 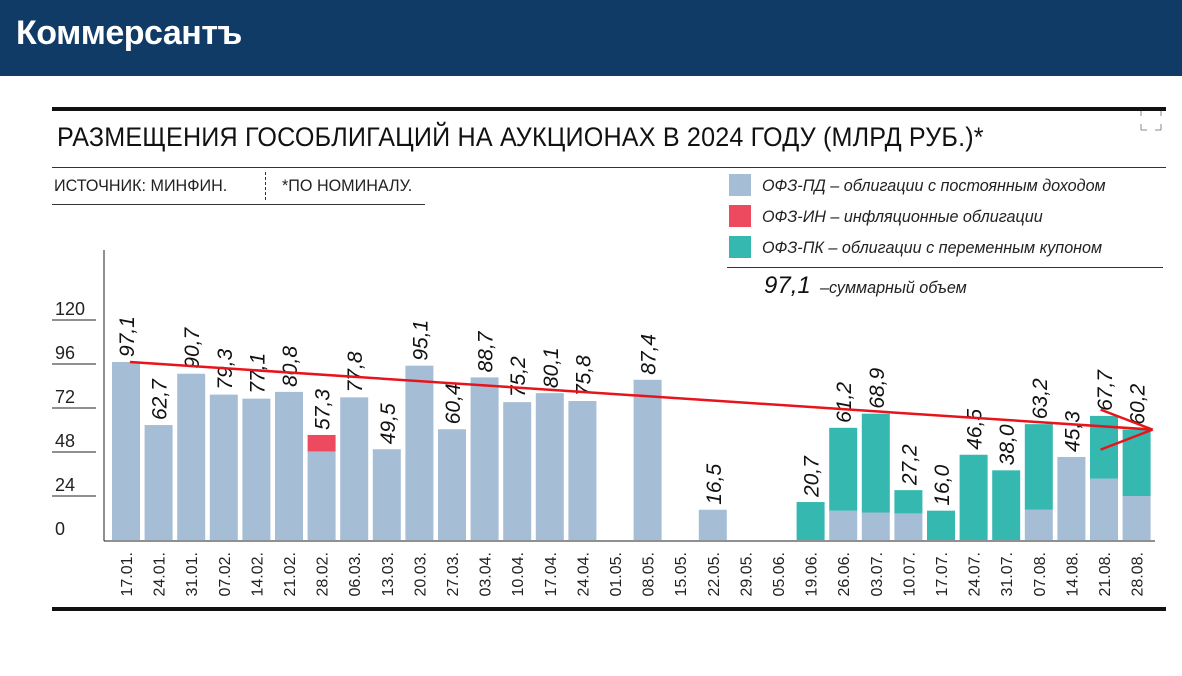 What do you see at coordinates (893, 287) in the screenshot?
I see `volume-example-text: –суммарный объем` at bounding box center [893, 287].